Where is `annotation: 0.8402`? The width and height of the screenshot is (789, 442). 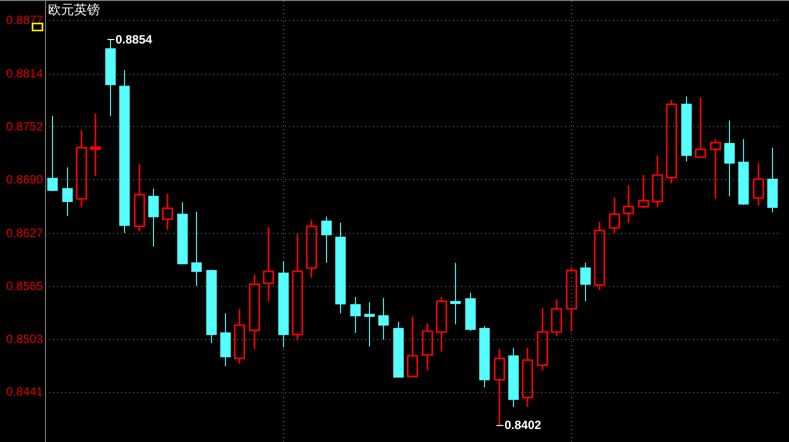 annotation: 0.8402 is located at coordinates (523, 425).